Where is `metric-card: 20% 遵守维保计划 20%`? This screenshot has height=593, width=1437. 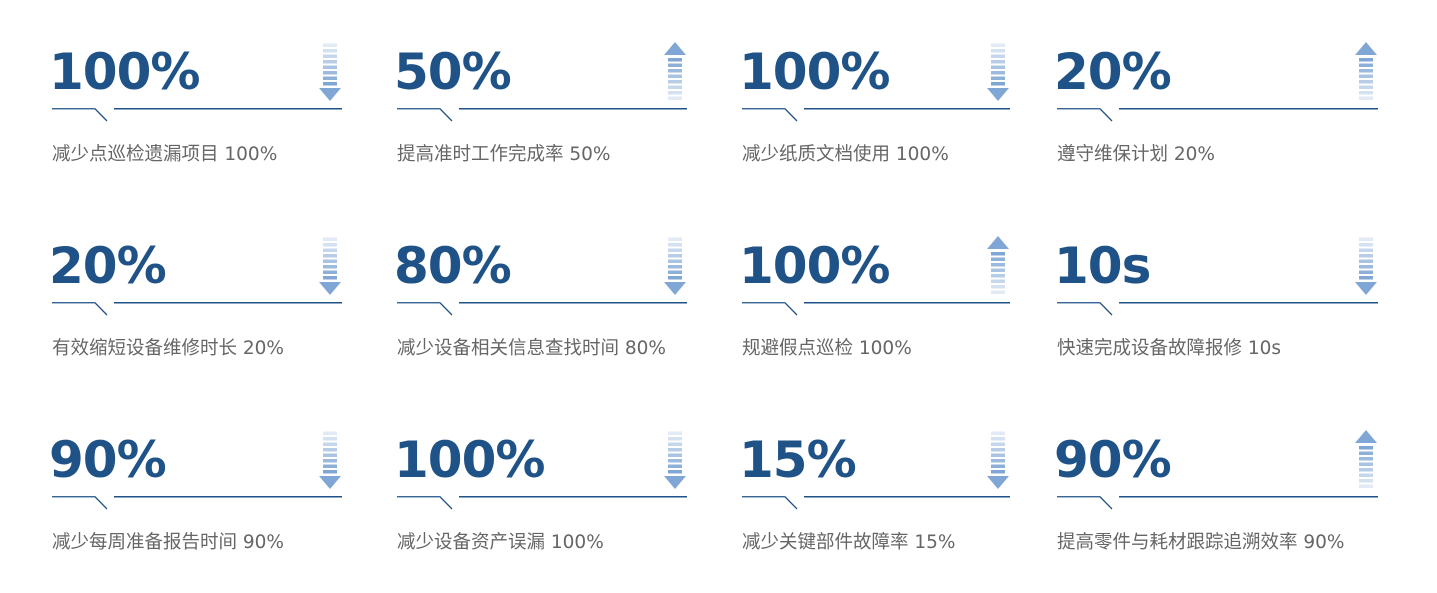
metric-card: 20% 遵守维保计划 20% is located at coordinates (1216, 112).